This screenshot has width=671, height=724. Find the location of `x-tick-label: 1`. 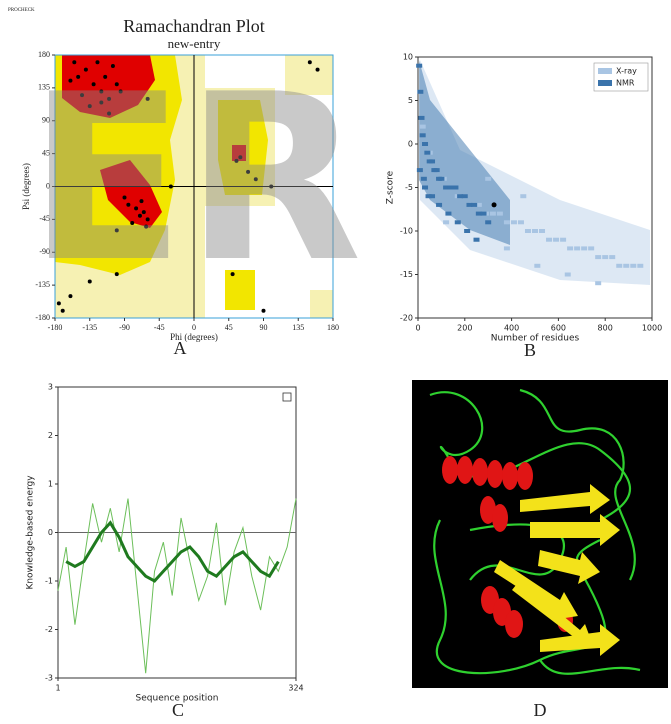

x-tick-label: 1 is located at coordinates (57, 688).